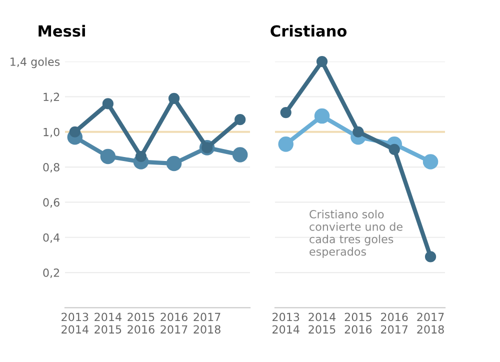  I want to click on y-tick-label: 0,2, so click(51, 273).